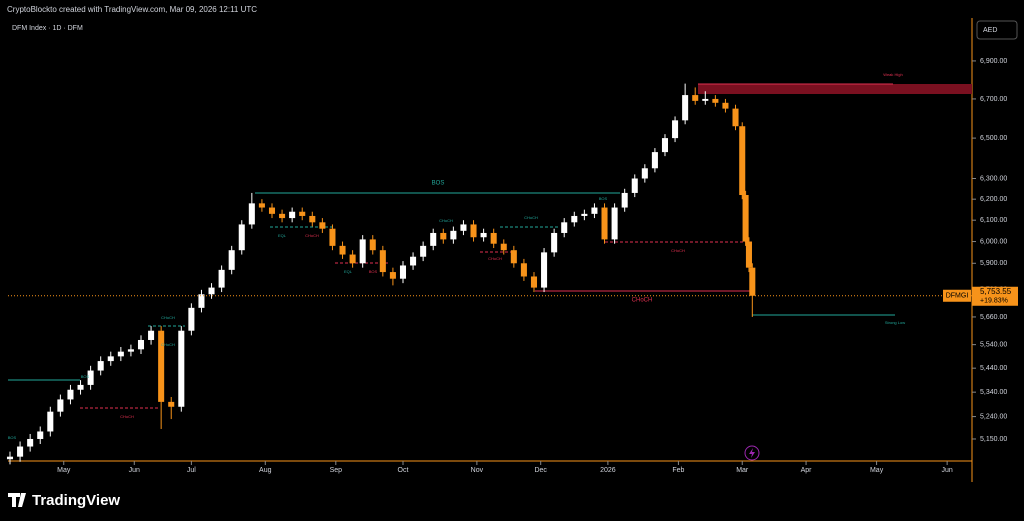  I want to click on events-bolt, so click(752, 453).